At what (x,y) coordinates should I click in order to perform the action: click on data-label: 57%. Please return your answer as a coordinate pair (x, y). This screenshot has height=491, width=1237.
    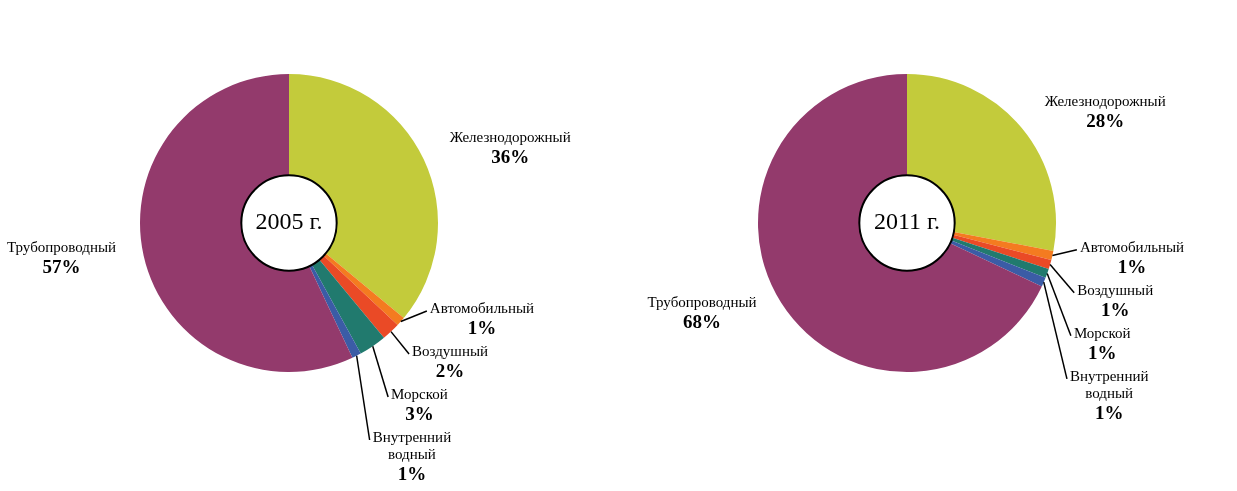
    Looking at the image, I should click on (61, 267).